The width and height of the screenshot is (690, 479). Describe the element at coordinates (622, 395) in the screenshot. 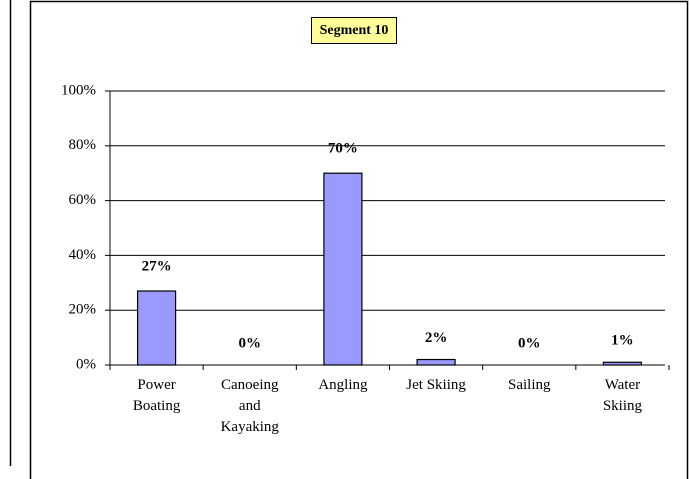

I see `x-tick-label: Water Skiing` at that location.